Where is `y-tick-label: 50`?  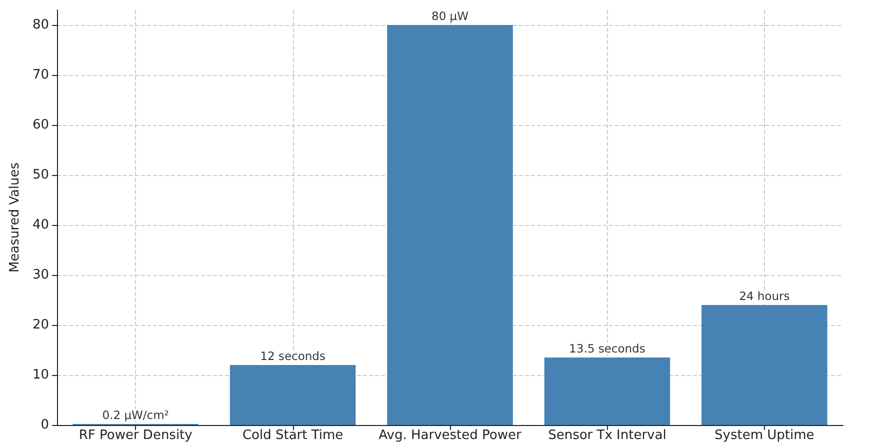
y-tick-label: 50 is located at coordinates (40, 175).